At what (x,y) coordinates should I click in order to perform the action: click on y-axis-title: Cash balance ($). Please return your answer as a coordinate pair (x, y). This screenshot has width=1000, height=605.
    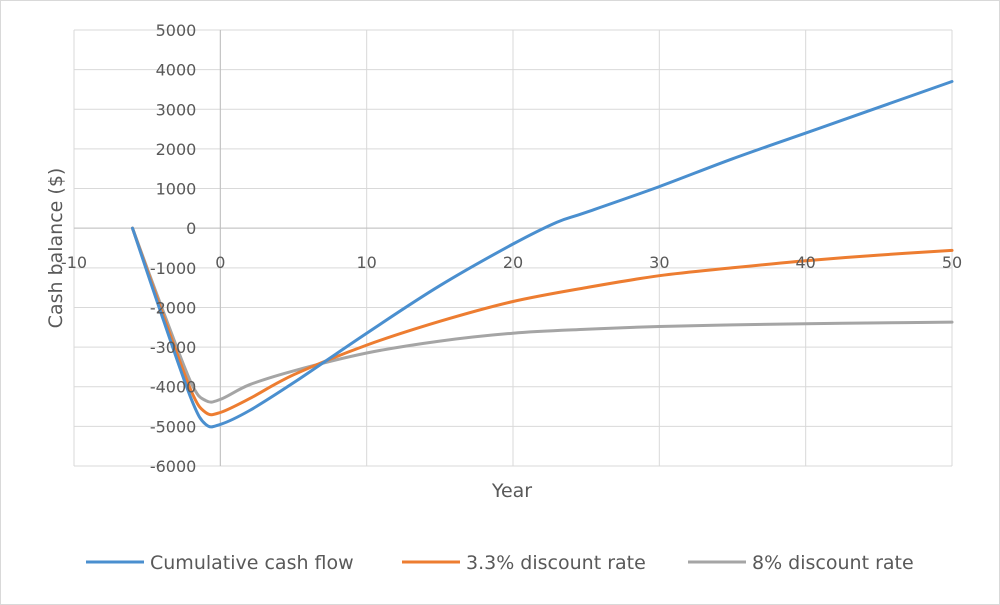
    Looking at the image, I should click on (56, 248).